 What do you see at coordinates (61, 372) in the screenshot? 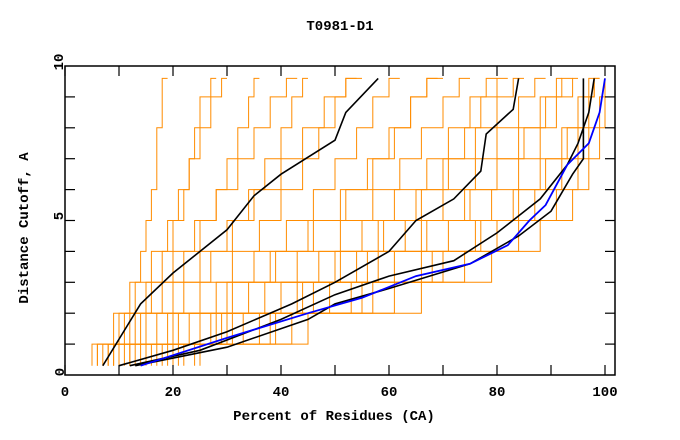
I see `y-tick-label-0: 0` at bounding box center [61, 372].